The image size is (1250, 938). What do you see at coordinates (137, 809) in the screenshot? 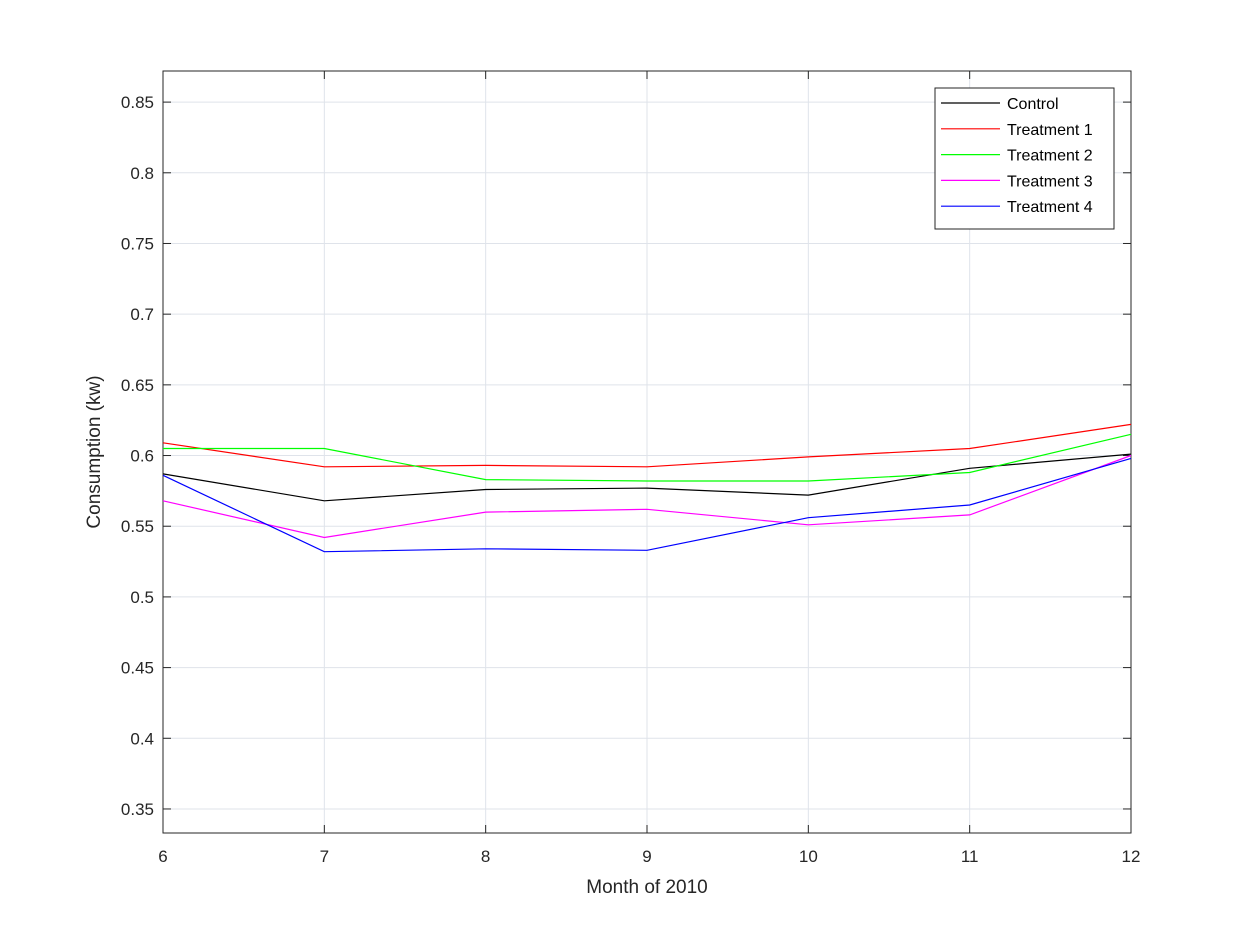
I see `y-tick-label: 0.35` at bounding box center [137, 809].